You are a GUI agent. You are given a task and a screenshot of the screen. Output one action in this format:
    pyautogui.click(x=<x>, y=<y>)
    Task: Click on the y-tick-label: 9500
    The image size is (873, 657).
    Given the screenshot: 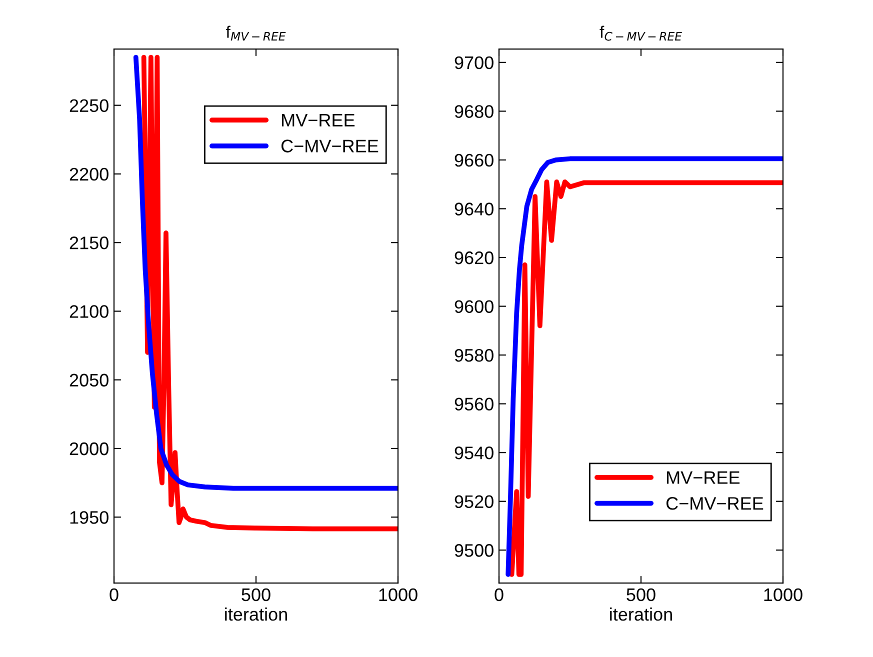 What is the action you would take?
    pyautogui.click(x=474, y=550)
    